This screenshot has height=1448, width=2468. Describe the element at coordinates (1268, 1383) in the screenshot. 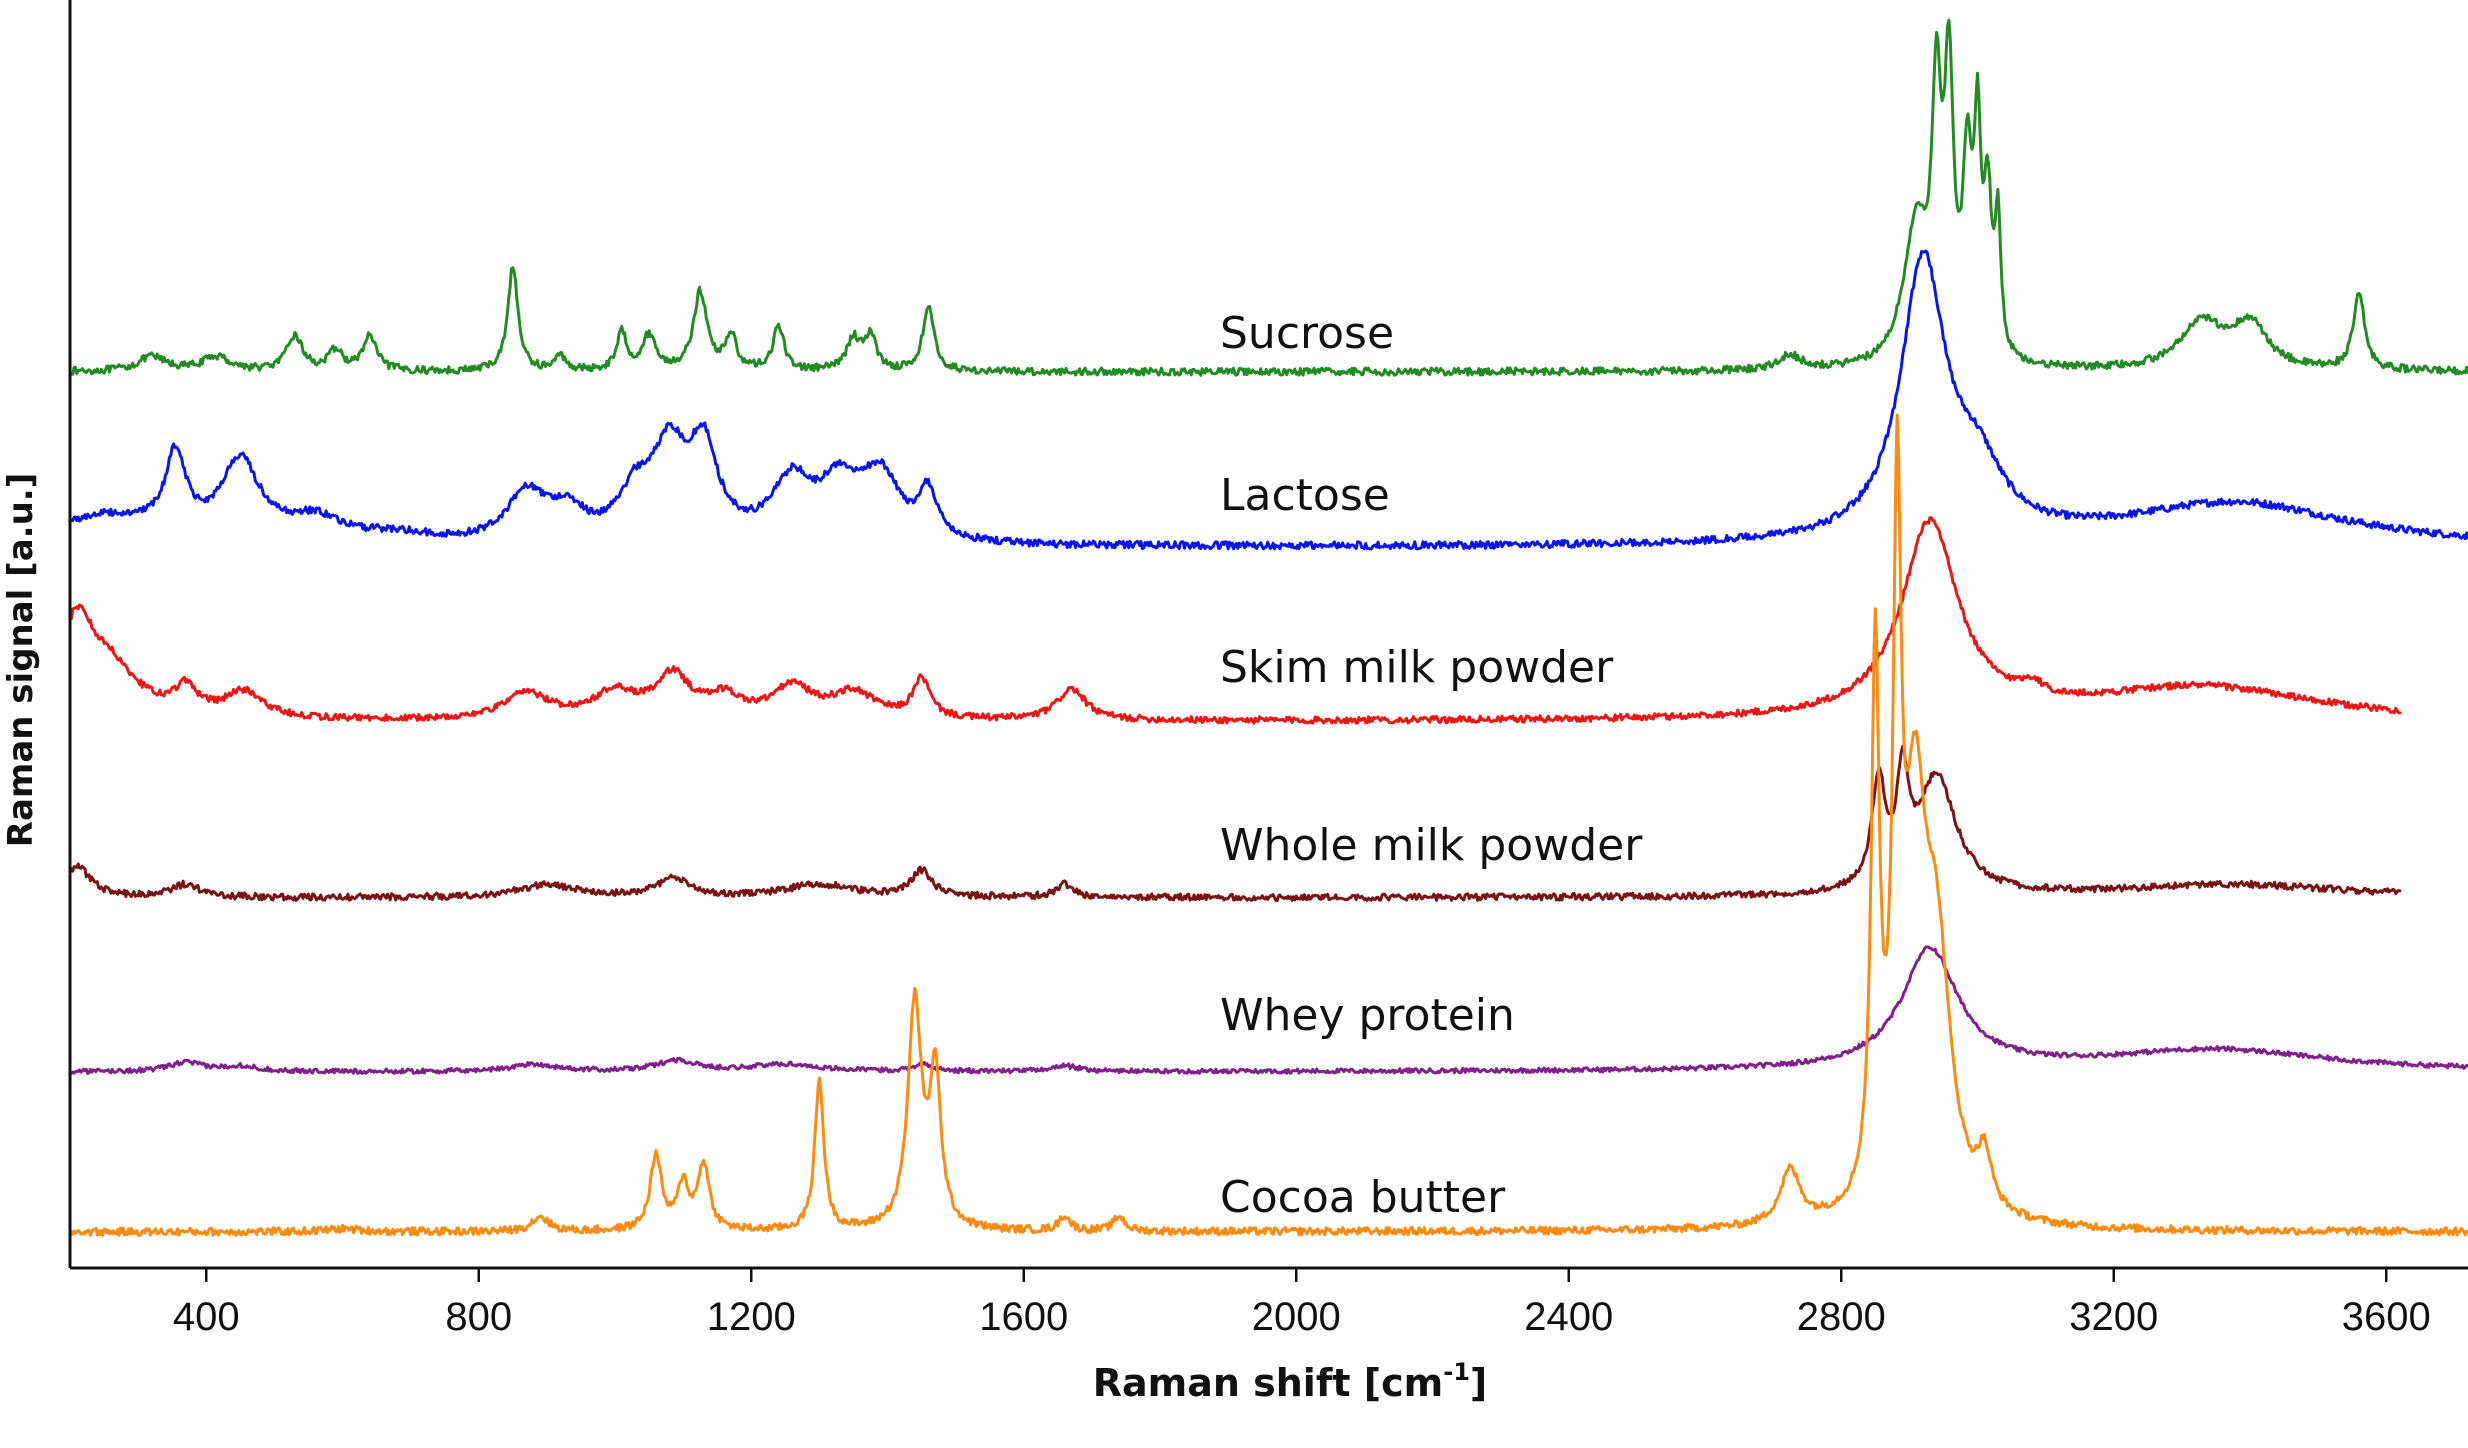

I see `x-axis-label-main: Raman shift [cm` at that location.